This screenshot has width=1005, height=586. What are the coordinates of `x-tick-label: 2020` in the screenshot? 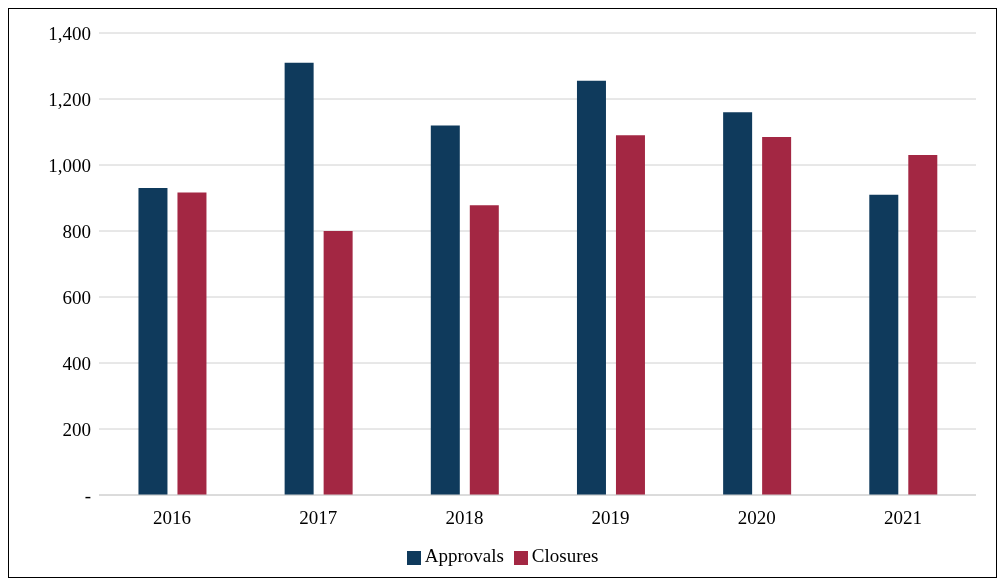 It's located at (756, 518).